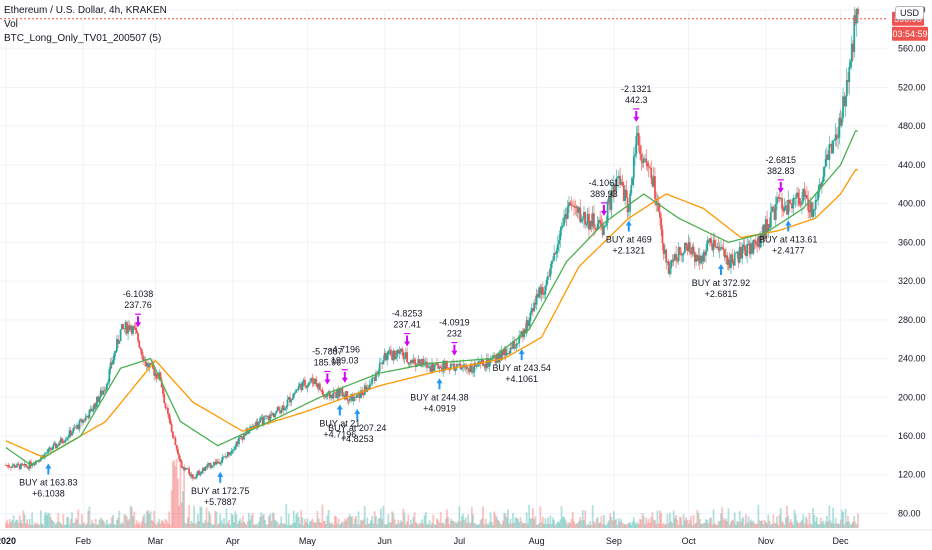 Image resolution: width=932 pixels, height=550 pixels. Describe the element at coordinates (357, 414) in the screenshot. I see `buy-arrow` at that location.